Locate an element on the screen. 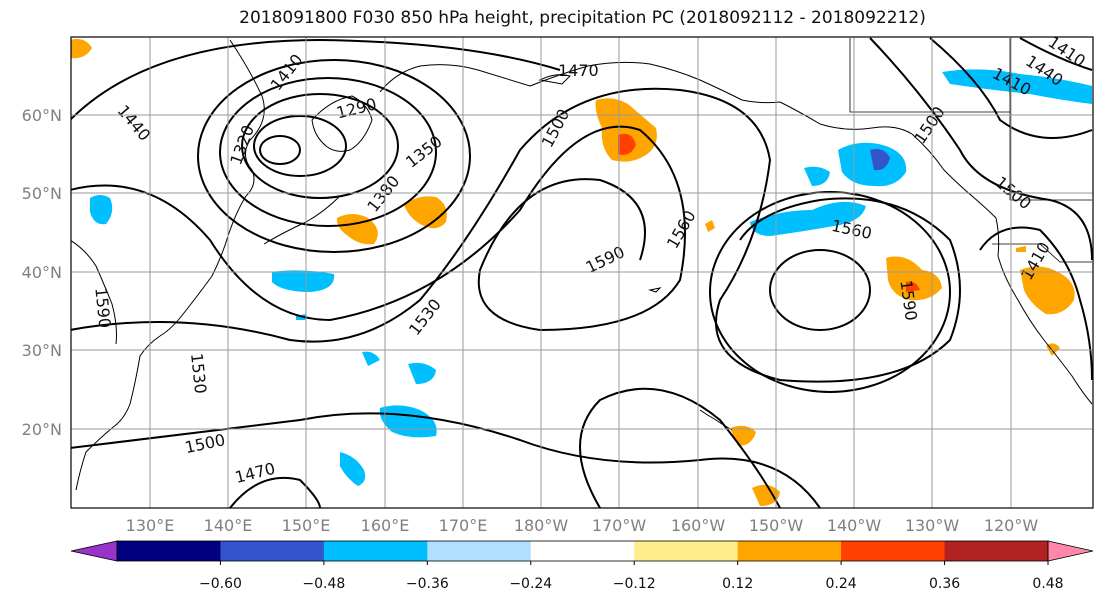 The height and width of the screenshot is (601, 1105). longitude-tick-label: 170°E is located at coordinates (463, 525).